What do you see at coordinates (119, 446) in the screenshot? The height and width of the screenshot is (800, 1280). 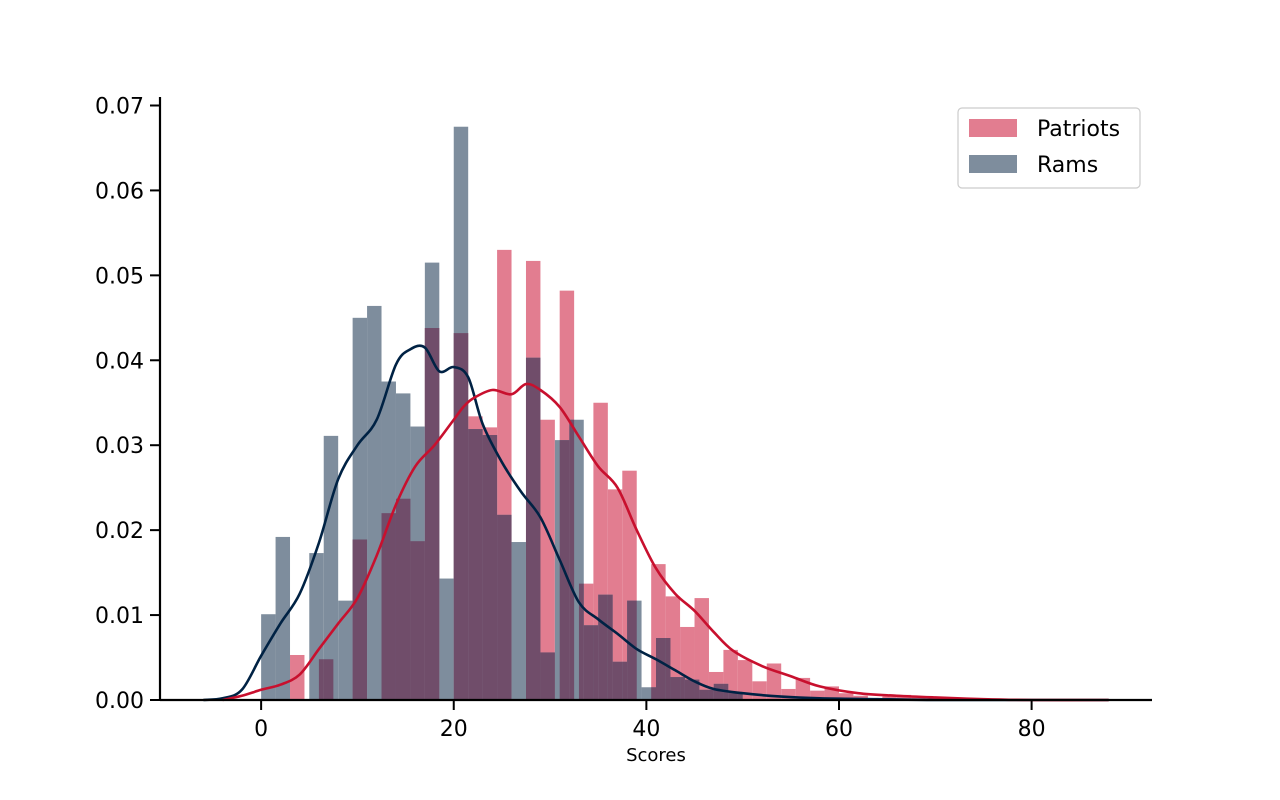 I see `y-tick-label-3: 0.03` at bounding box center [119, 446].